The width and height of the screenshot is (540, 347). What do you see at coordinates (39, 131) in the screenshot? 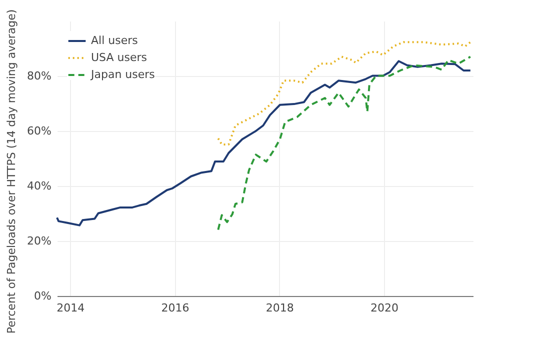
I see `y-tick-label: 60%` at bounding box center [39, 131].